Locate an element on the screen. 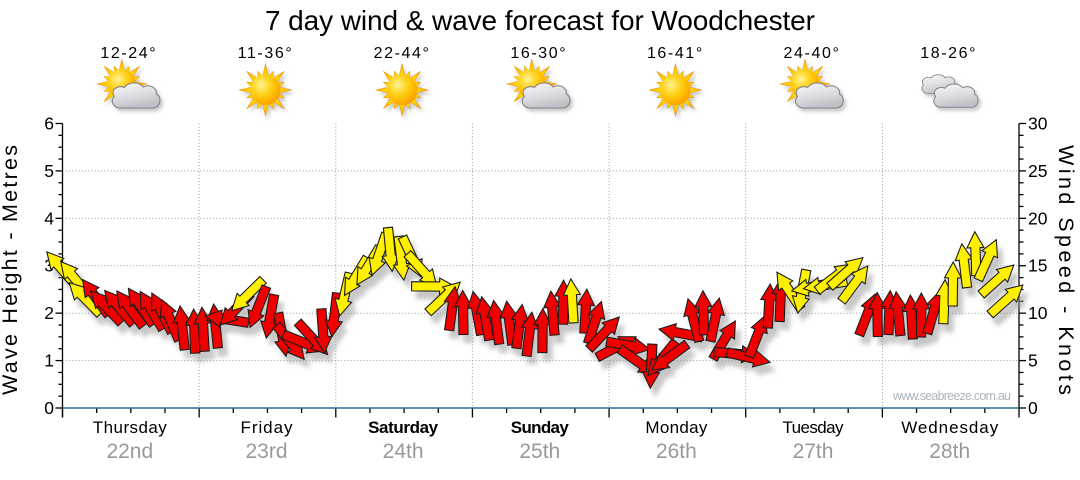  svg-text: Wave Height - Metres is located at coordinates (11, 270).